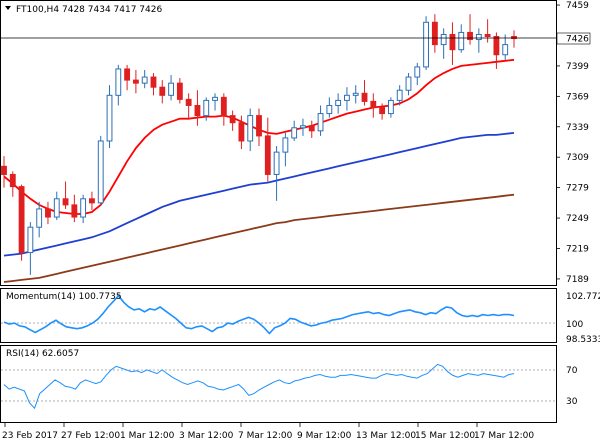 The image size is (600, 443). Describe the element at coordinates (574, 325) in the screenshot. I see `momentum-tick-label: 100` at that location.